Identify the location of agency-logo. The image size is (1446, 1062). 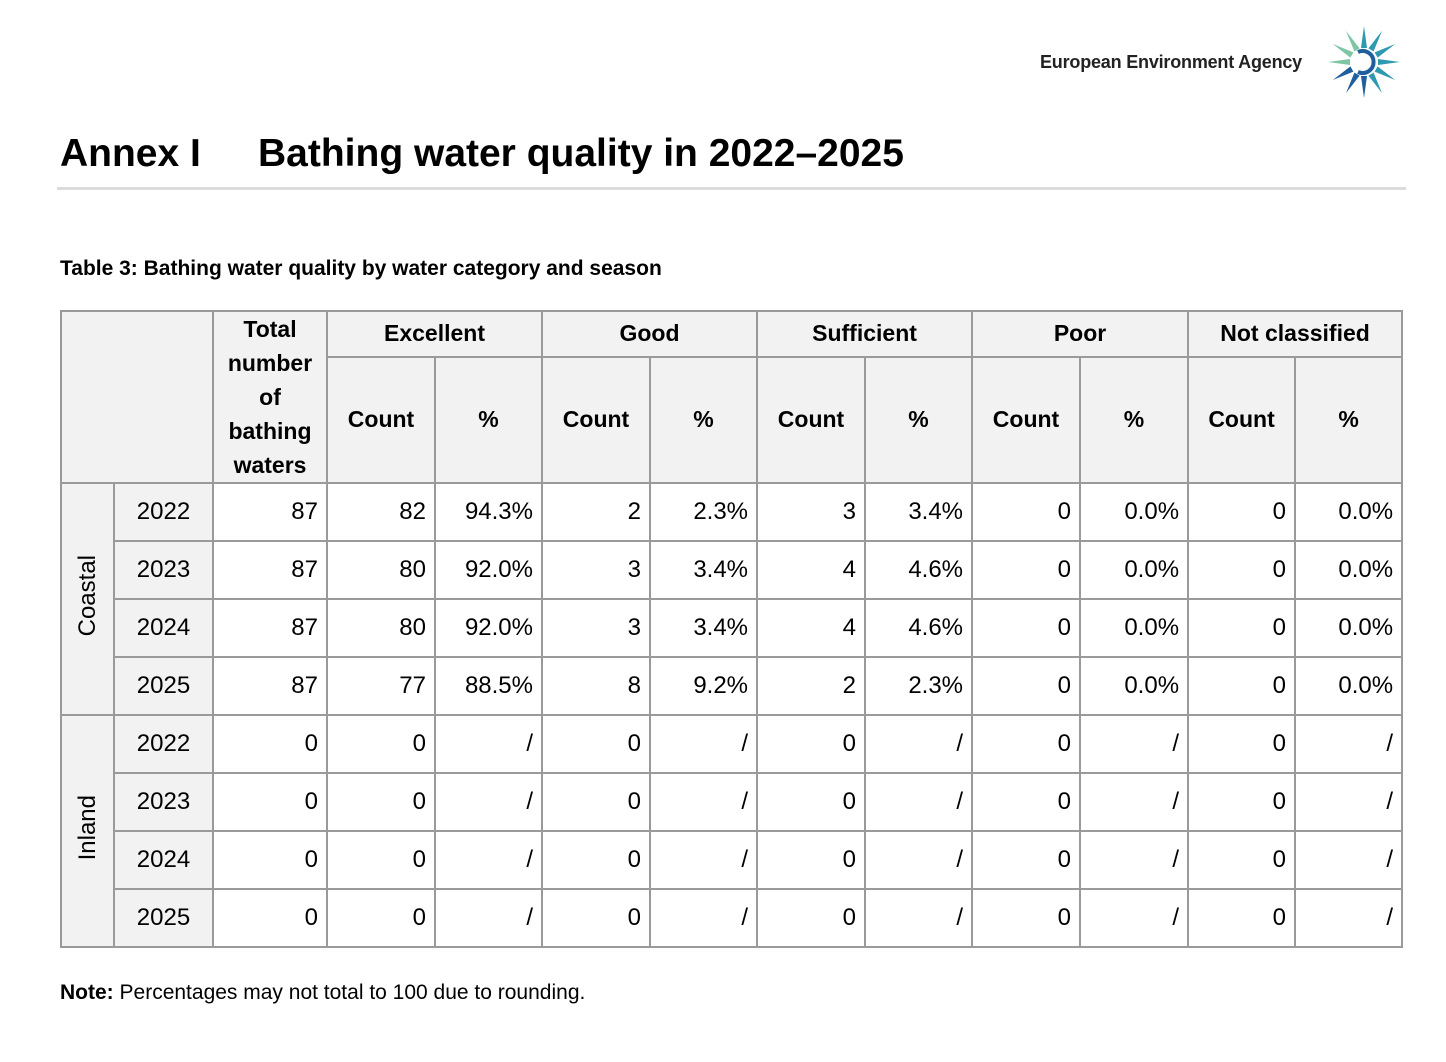
(1364, 62).